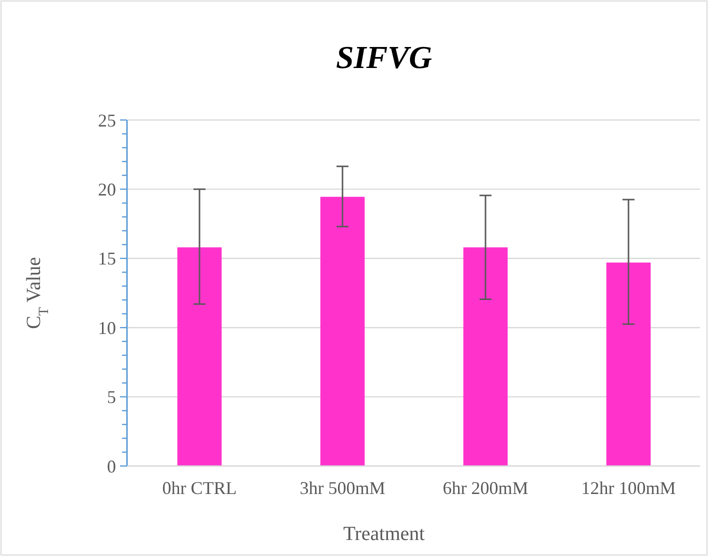 The height and width of the screenshot is (556, 708). What do you see at coordinates (107, 258) in the screenshot?
I see `y-tick-label: 15` at bounding box center [107, 258].